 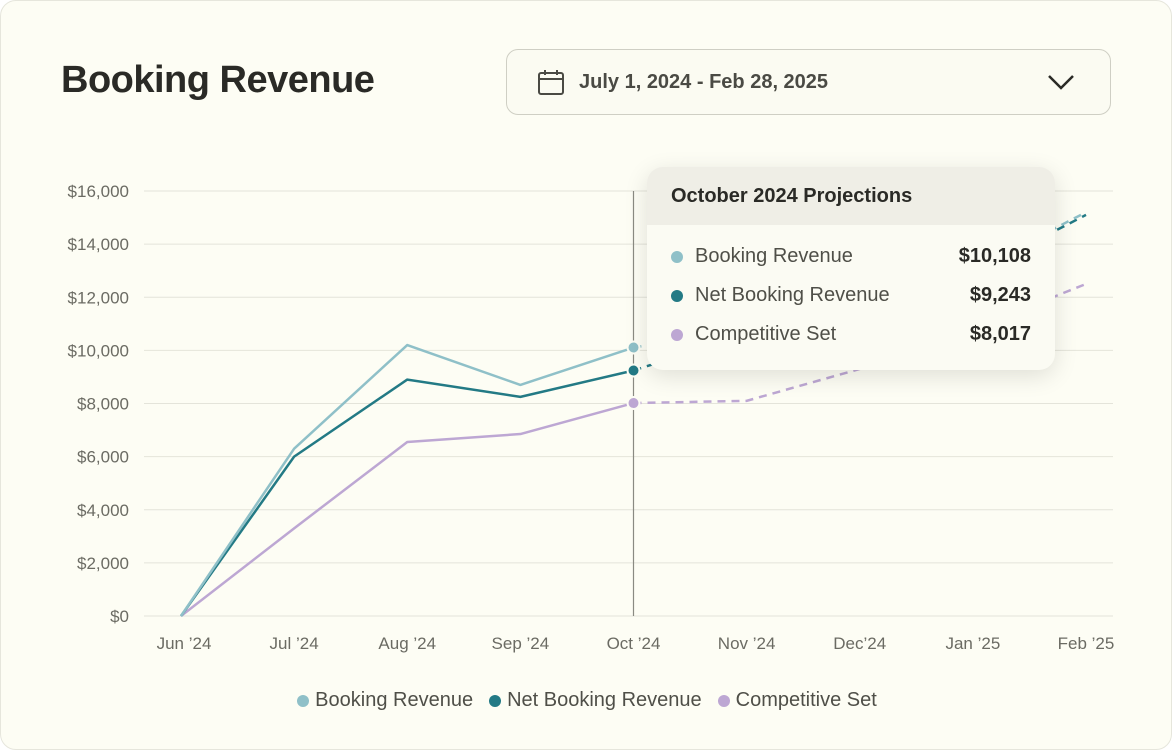 What do you see at coordinates (634, 643) in the screenshot?
I see `x-tick-label: Oct ’24` at bounding box center [634, 643].